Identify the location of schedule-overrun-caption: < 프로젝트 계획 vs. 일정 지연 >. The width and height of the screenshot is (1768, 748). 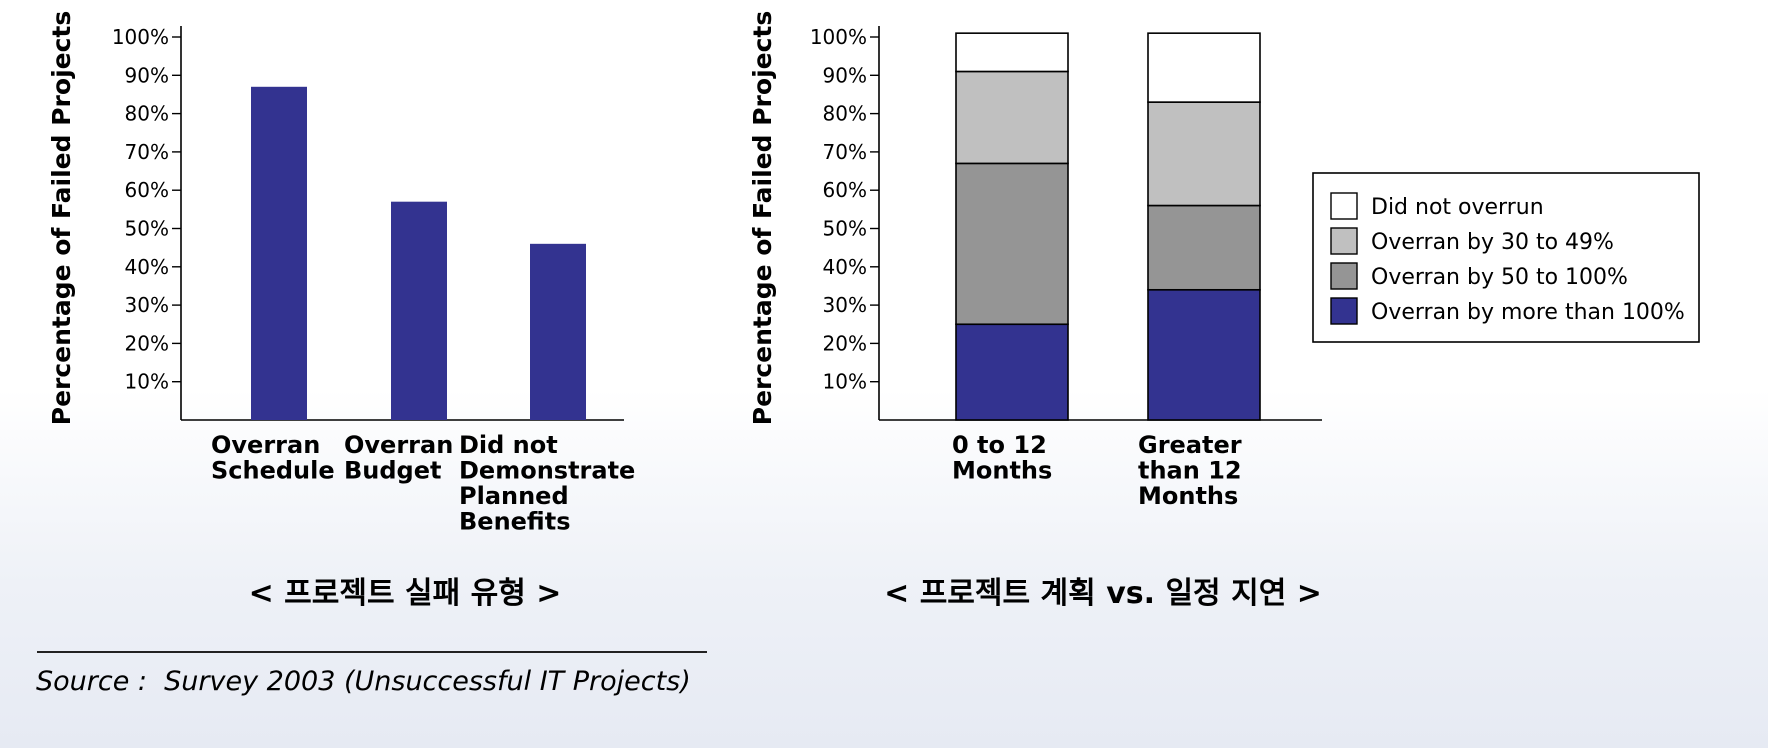
(1103, 593).